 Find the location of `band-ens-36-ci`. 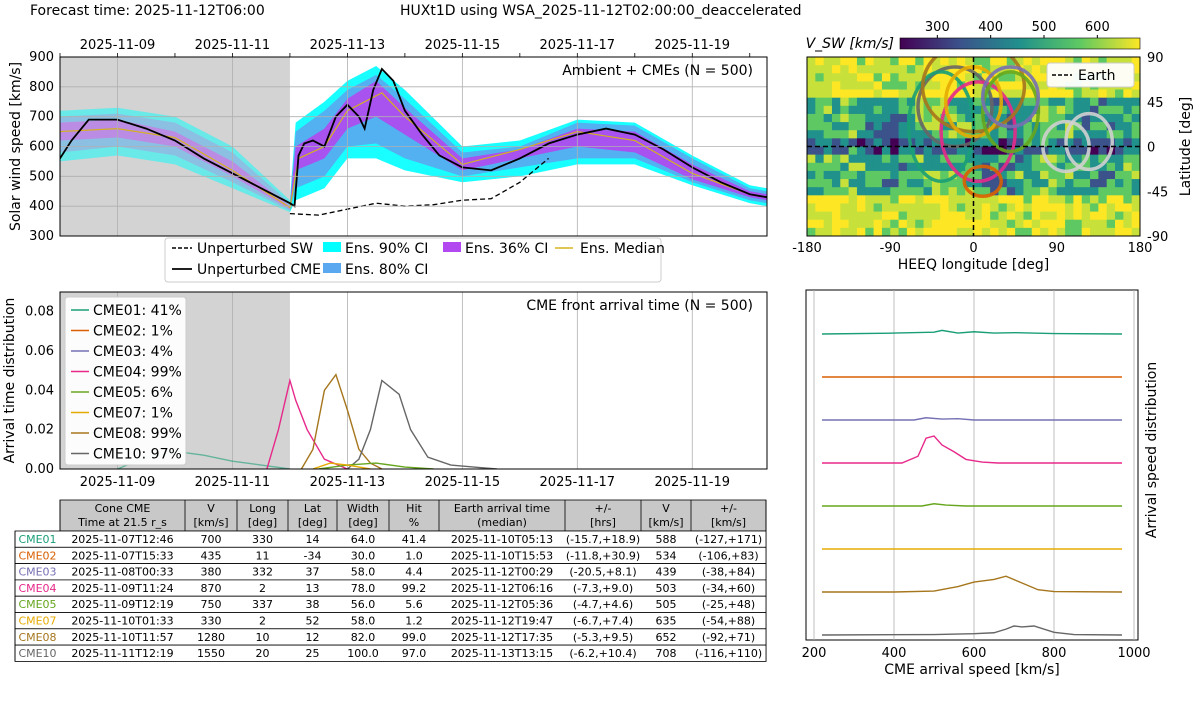

band-ens-36-ci is located at coordinates (413, 145).